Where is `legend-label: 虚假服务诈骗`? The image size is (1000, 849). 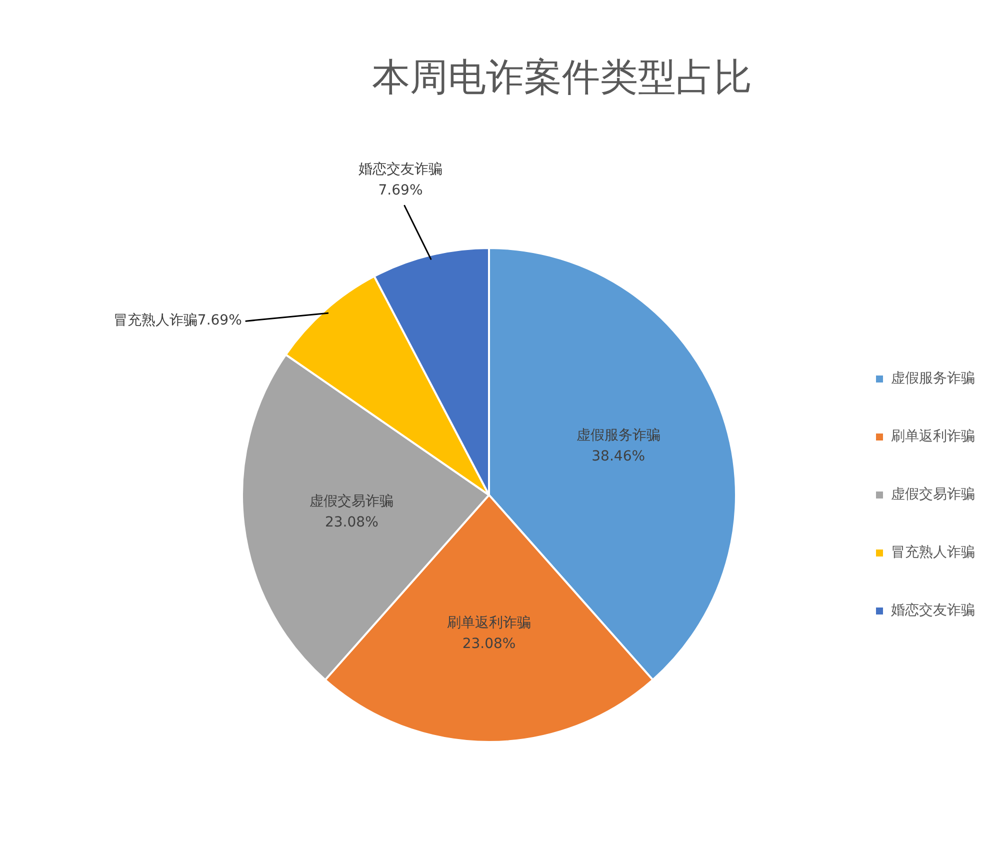
legend-label: 虚假服务诈骗 is located at coordinates (933, 378).